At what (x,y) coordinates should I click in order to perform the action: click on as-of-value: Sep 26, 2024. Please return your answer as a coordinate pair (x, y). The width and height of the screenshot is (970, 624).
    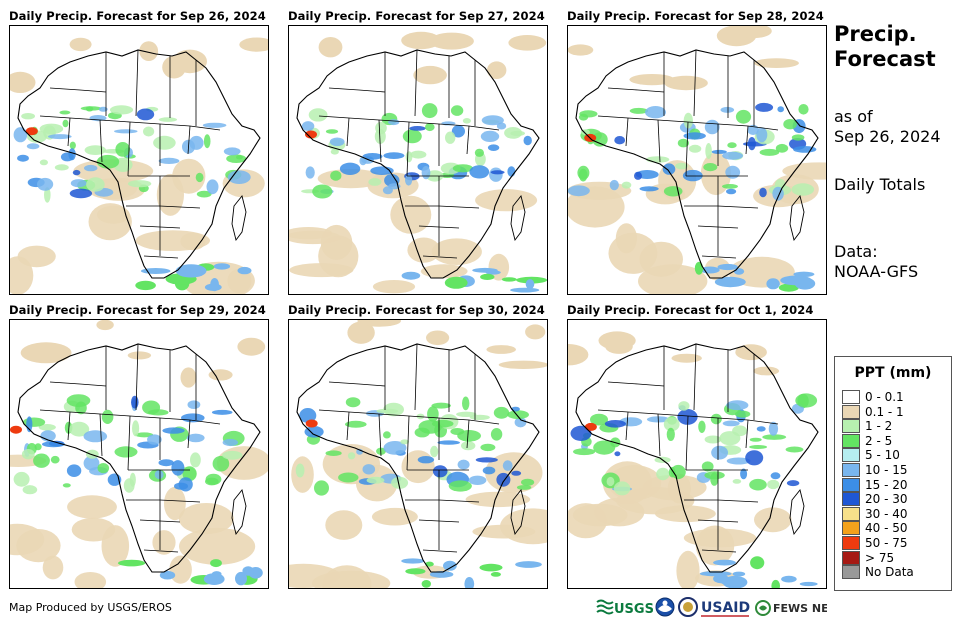
    Looking at the image, I should click on (887, 136).